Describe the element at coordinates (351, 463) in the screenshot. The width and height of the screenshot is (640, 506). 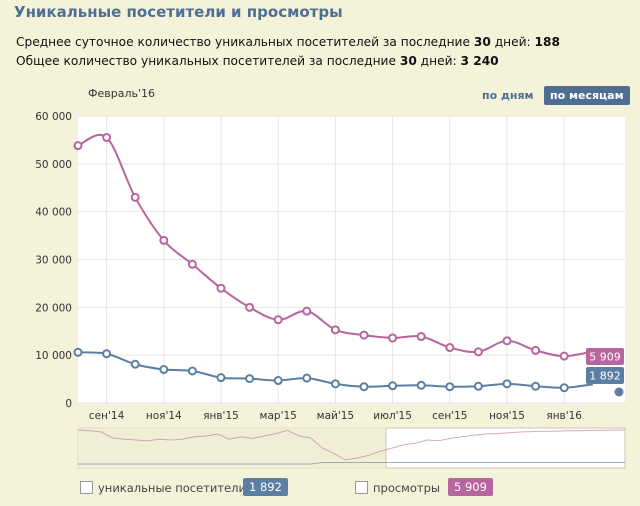
I see `navigator-visitors-line` at that location.